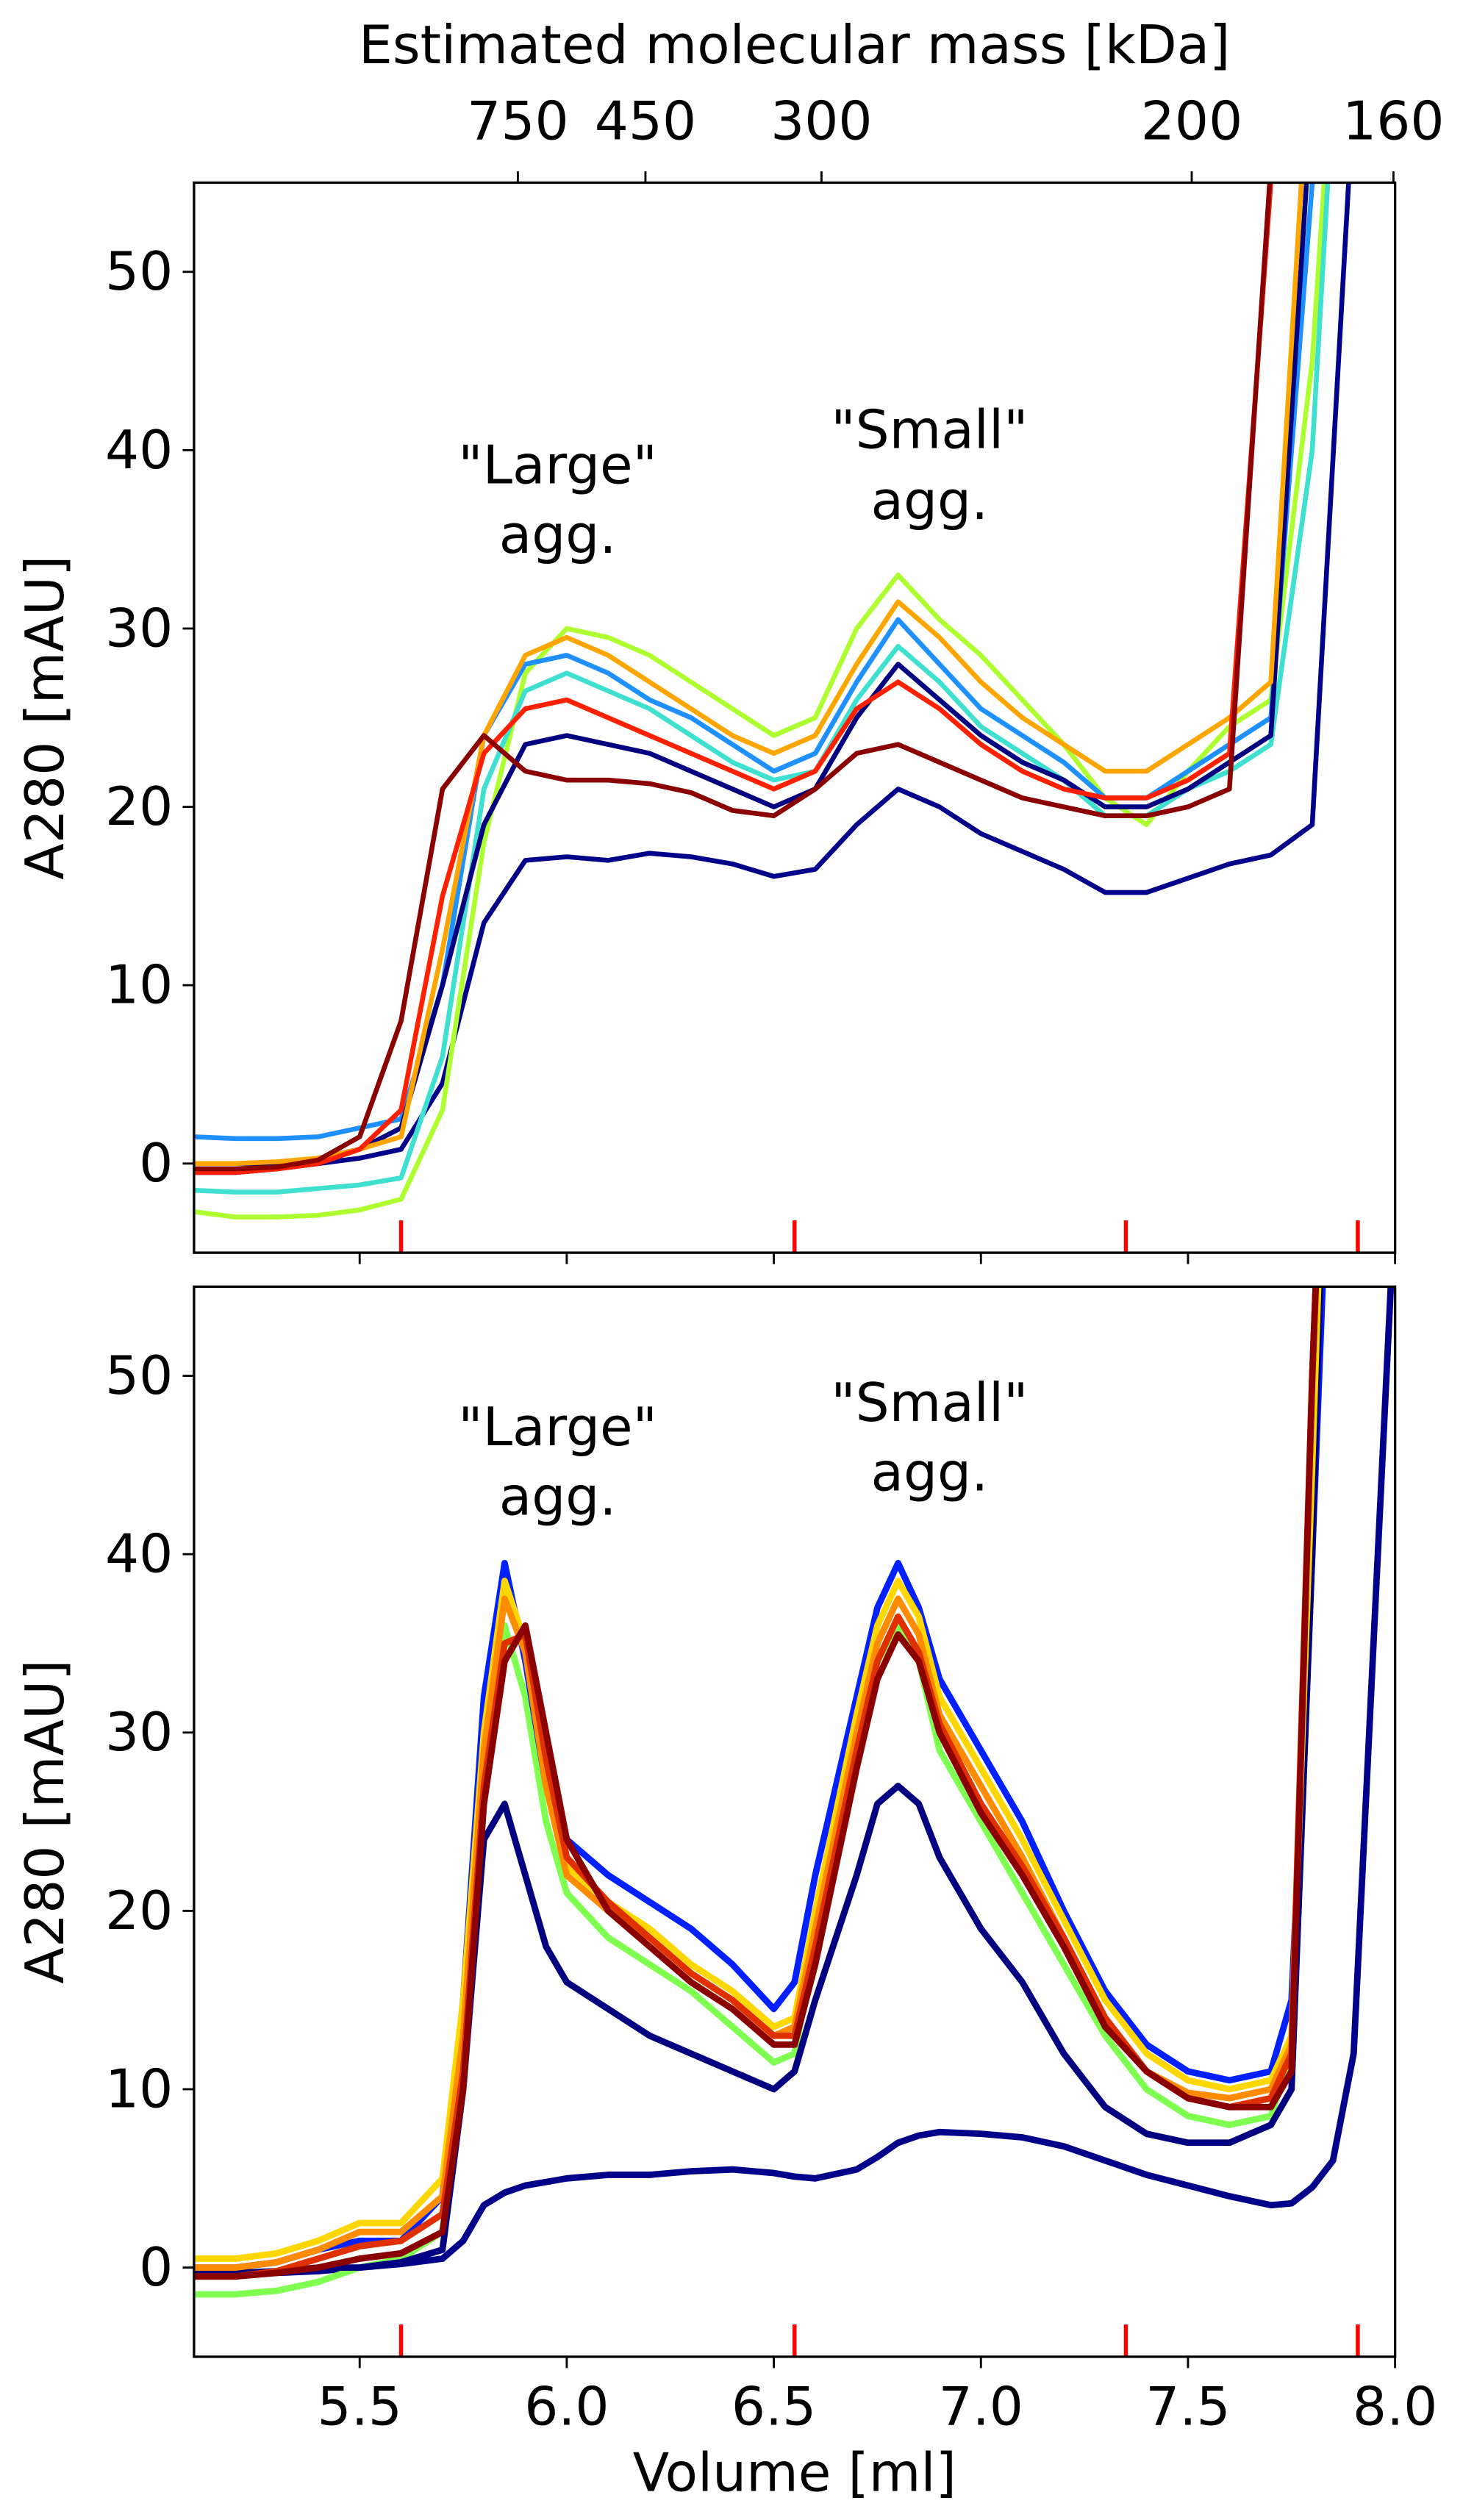  What do you see at coordinates (1395, 2407) in the screenshot?
I see `x-tick-label: 8.0` at bounding box center [1395, 2407].